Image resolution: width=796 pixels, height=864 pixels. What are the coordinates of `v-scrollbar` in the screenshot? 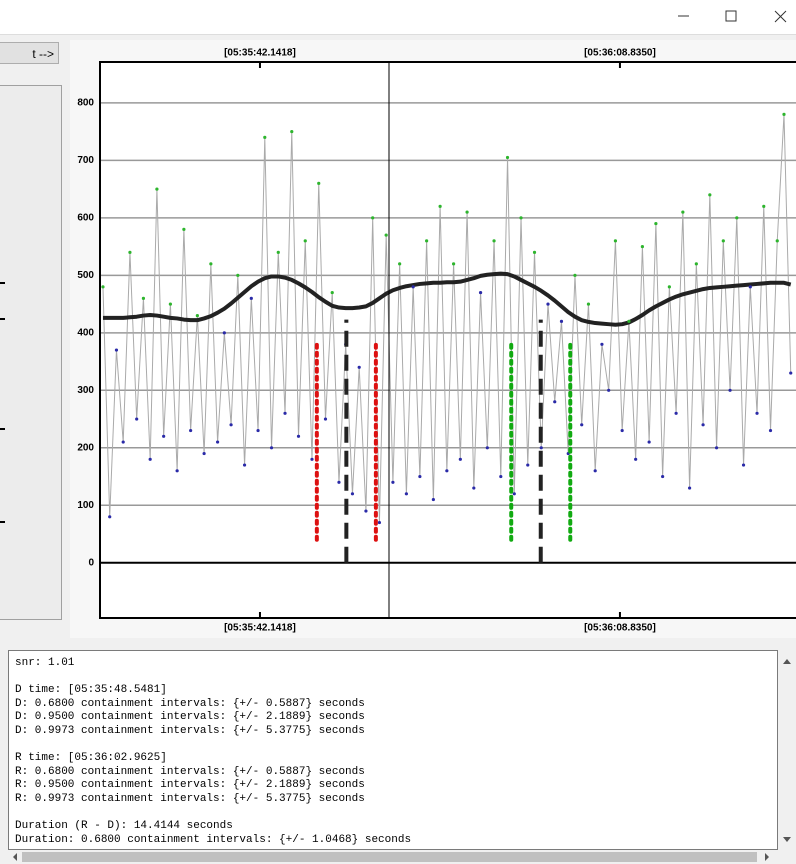 It's located at (787, 750).